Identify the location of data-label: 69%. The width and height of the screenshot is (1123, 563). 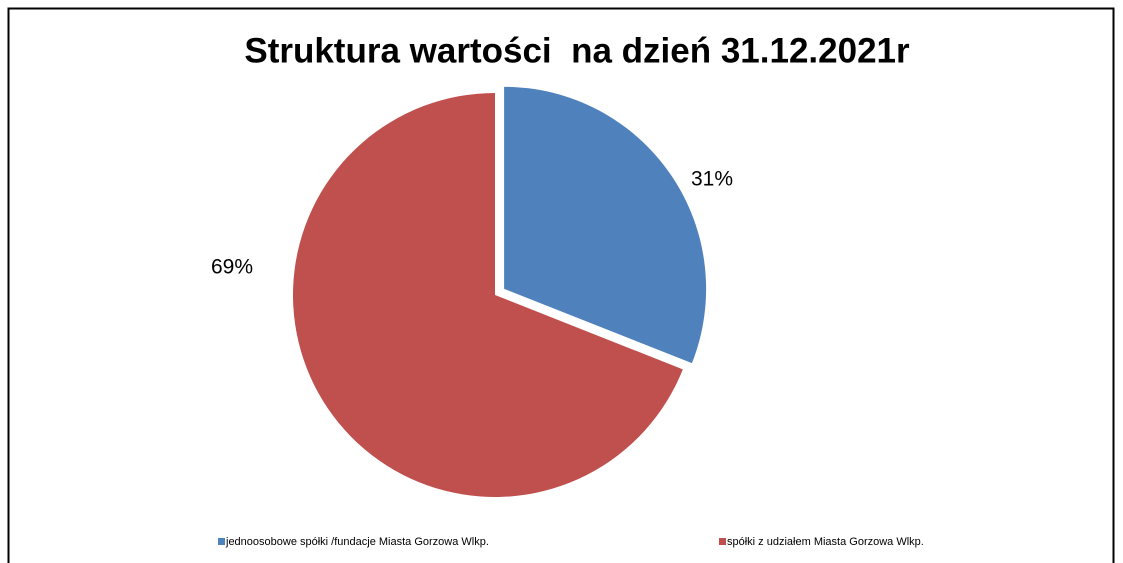
(232, 267).